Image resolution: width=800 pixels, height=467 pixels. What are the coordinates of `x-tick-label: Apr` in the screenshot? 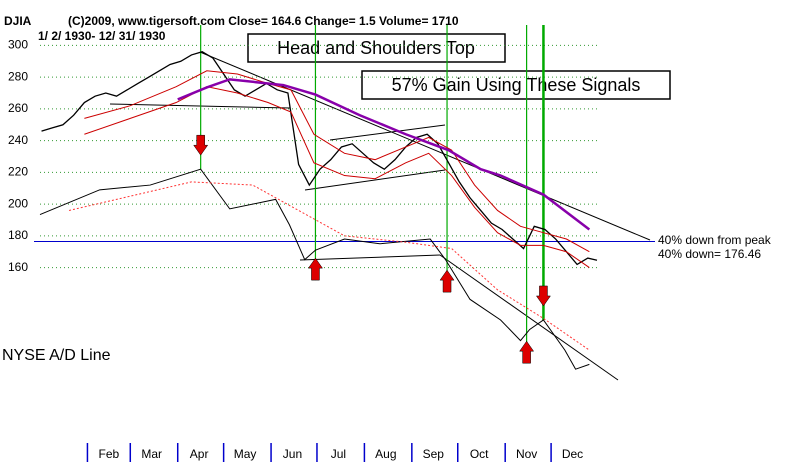 It's located at (199, 454).